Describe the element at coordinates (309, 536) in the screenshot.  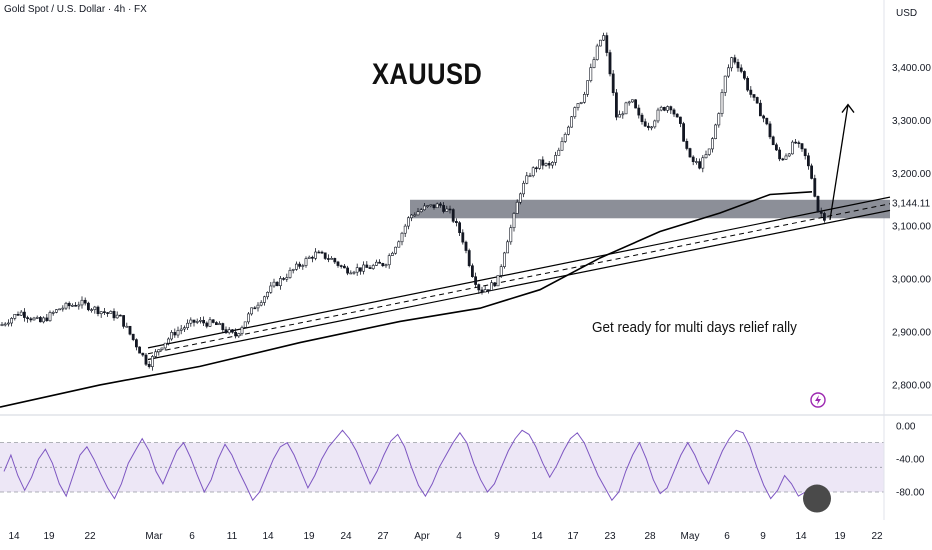
I see `time-tick-label: 19` at that location.